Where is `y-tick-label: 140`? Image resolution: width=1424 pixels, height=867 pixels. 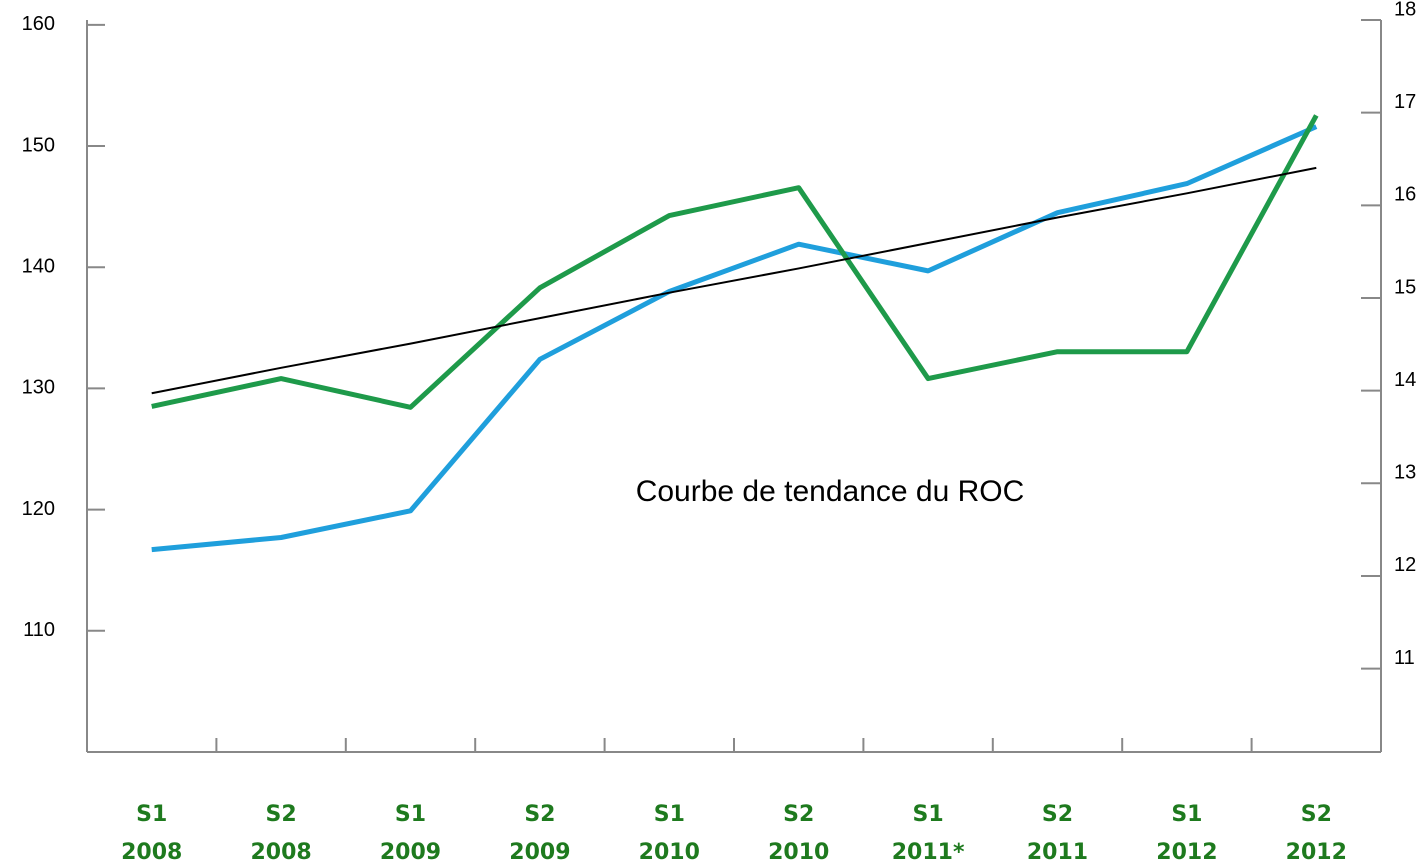 y-tick-label: 140 is located at coordinates (38, 267).